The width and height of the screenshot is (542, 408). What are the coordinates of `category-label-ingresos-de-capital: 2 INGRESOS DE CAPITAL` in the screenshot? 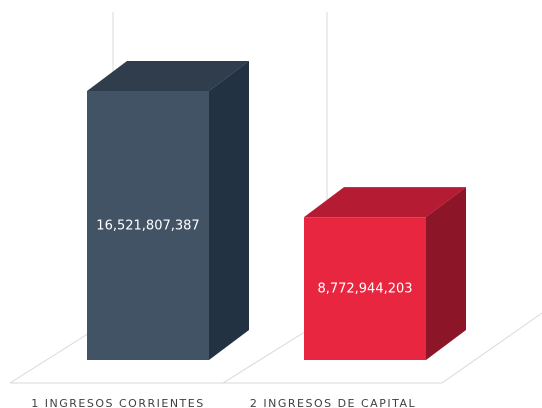 It's located at (333, 402).